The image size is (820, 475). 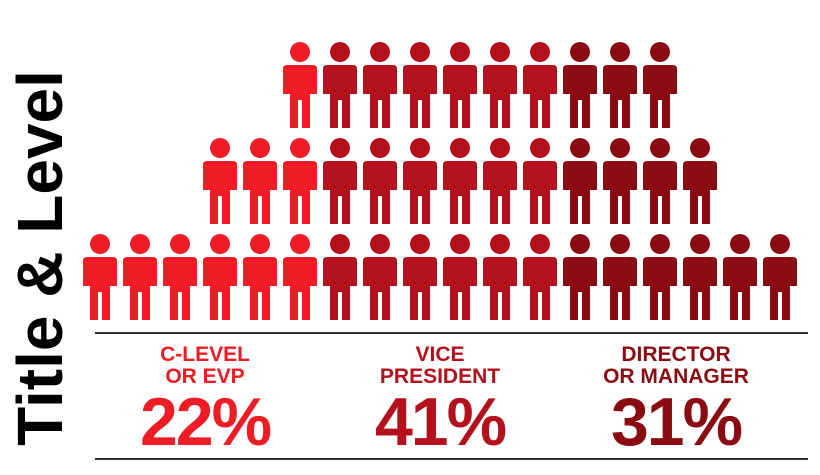 I want to click on category-label: C-LEVEL OR EVP, so click(x=205, y=365).